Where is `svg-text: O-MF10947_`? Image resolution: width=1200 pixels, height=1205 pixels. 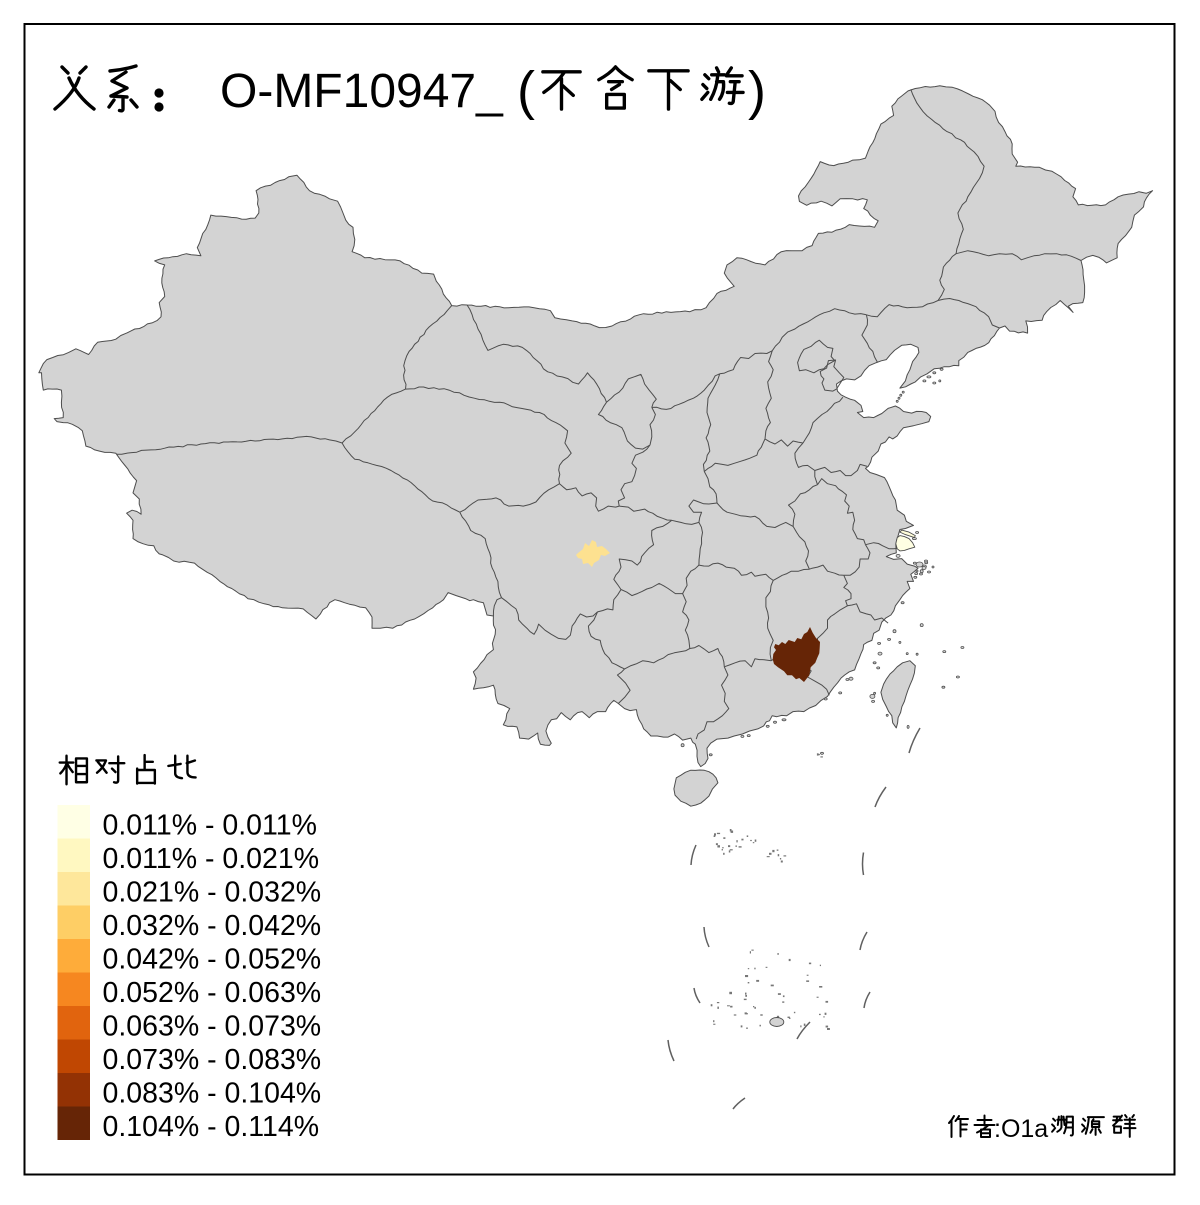
svg-text: O-MF10947_ is located at coordinates (362, 91).